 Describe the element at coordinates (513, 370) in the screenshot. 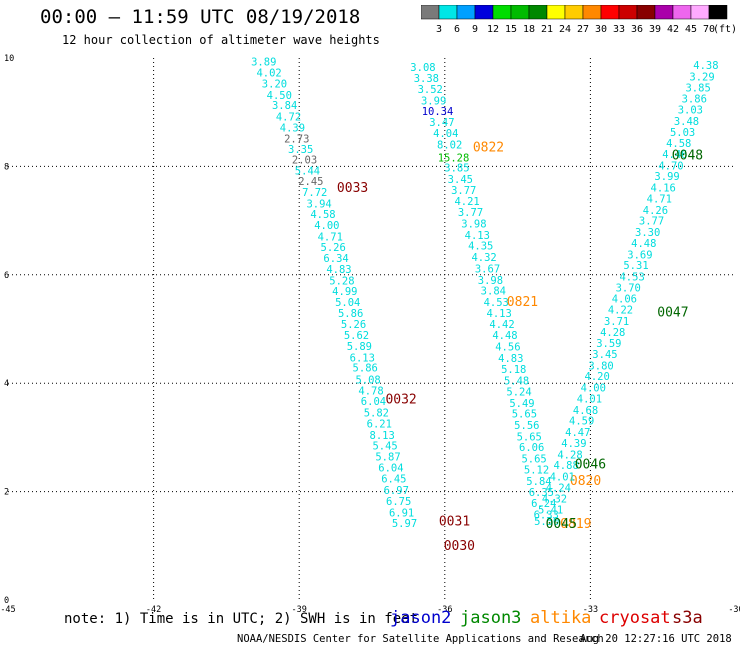

I see `swh-data-label: 5.18` at that location.